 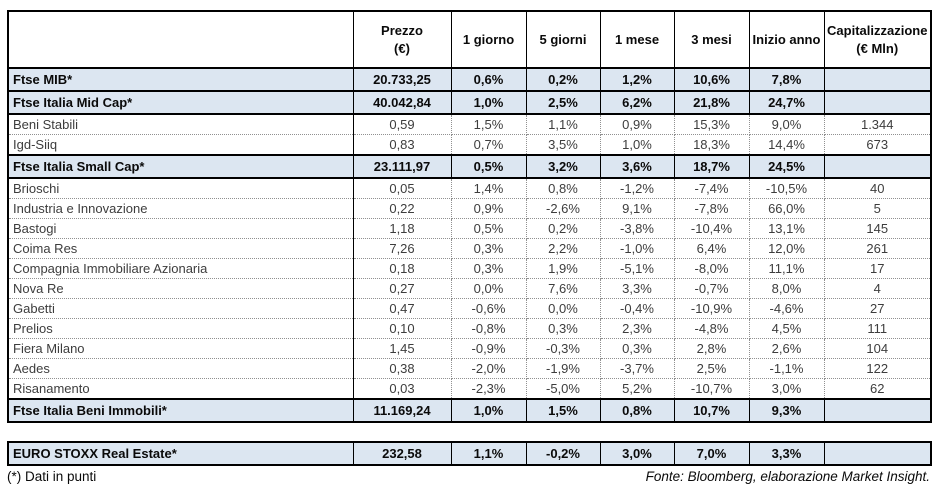 I want to click on cell-value: 0,03, so click(x=402, y=389).